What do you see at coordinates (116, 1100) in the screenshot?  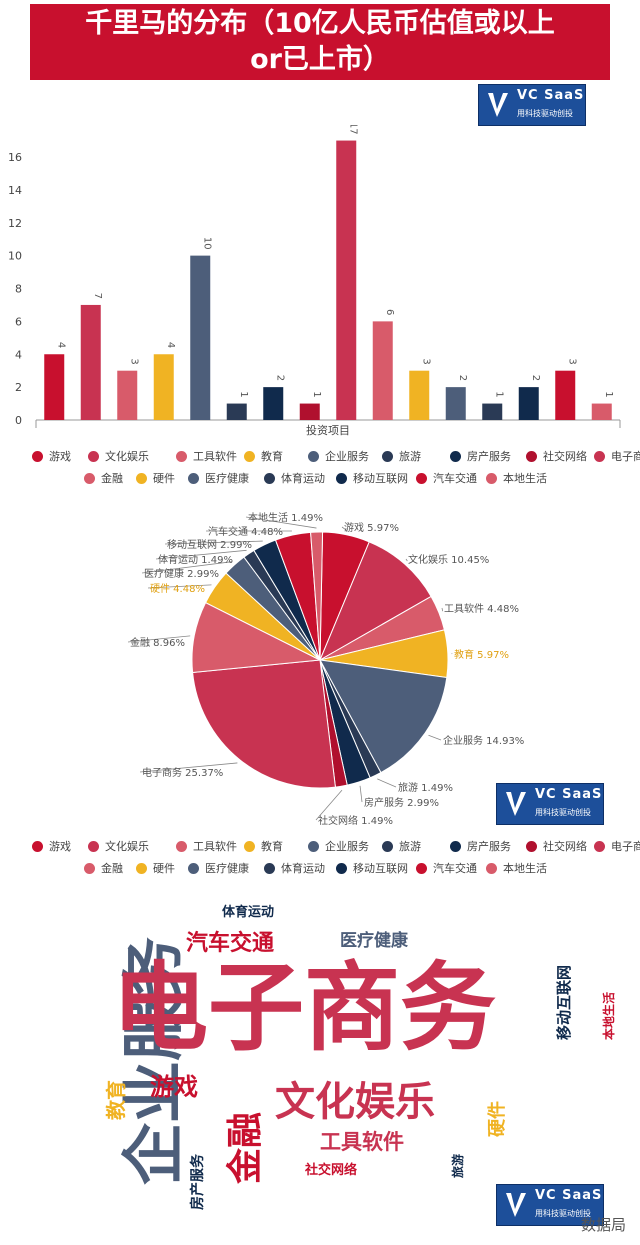 I see `cloud-word-education: 教育` at bounding box center [116, 1100].